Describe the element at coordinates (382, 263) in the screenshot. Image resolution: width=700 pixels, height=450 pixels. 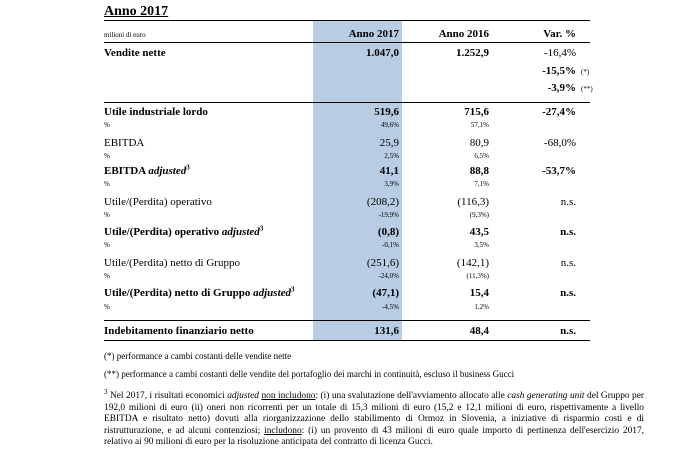
I see `cell-2017: (251,6)` at that location.